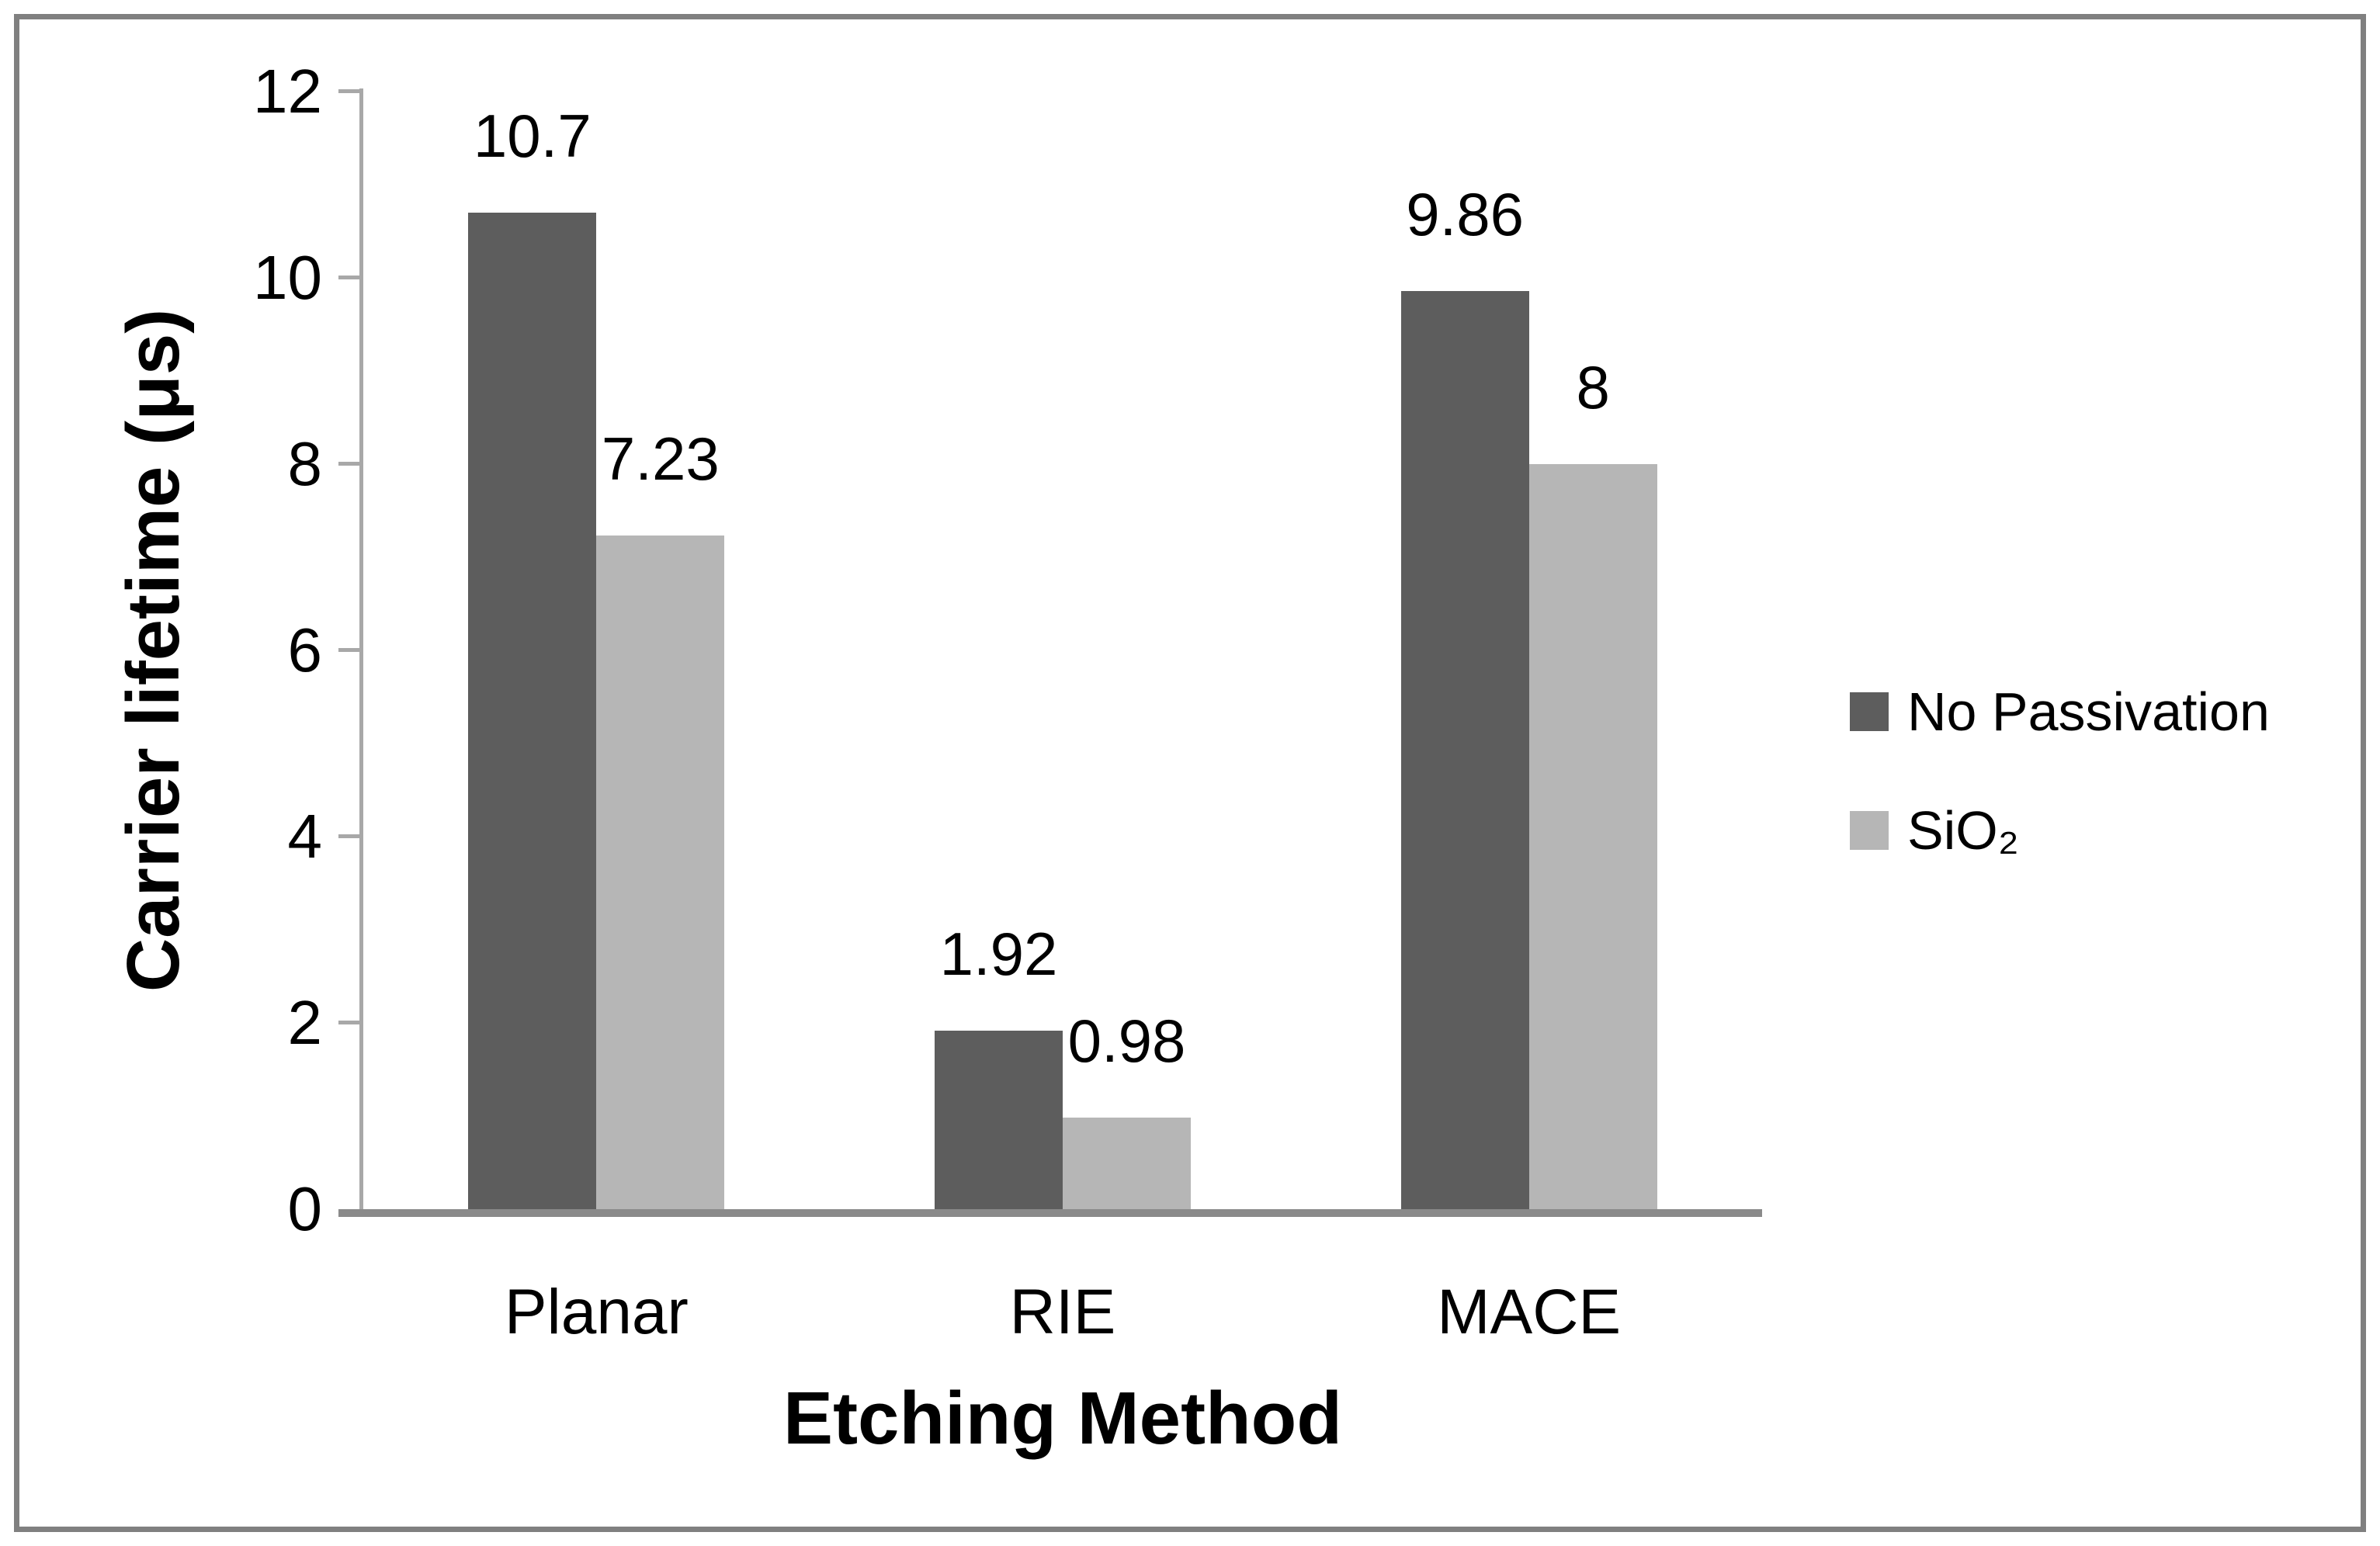 Image resolution: width=2380 pixels, height=1546 pixels. I want to click on legend-swatch-no-passivation, so click(1870, 711).